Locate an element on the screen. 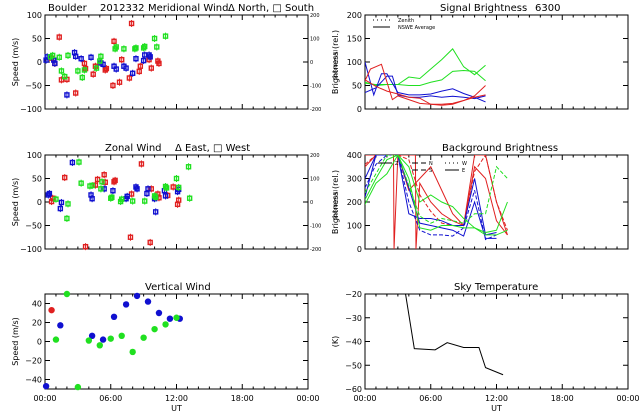 The height and width of the screenshot is (420, 640). vertical-ytick-label: 20 is located at coordinates (37, 323).